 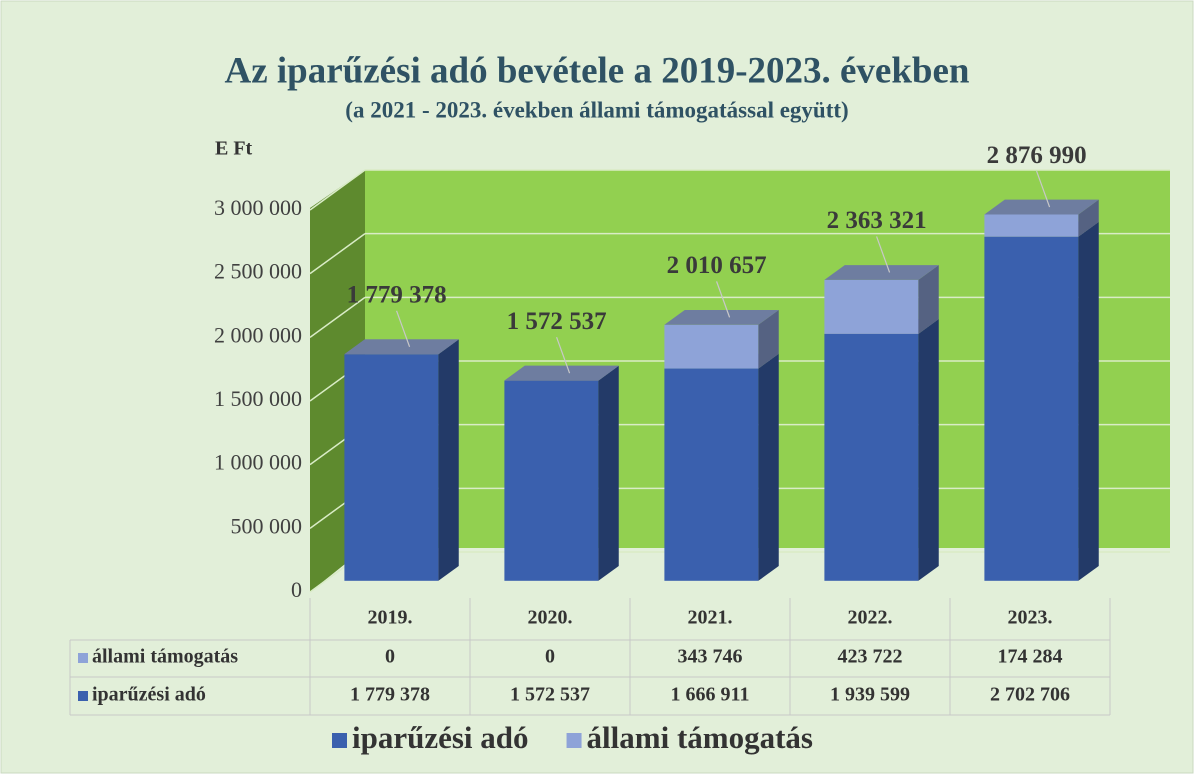 What do you see at coordinates (589, 657) in the screenshot?
I see `data-table` at bounding box center [589, 657].